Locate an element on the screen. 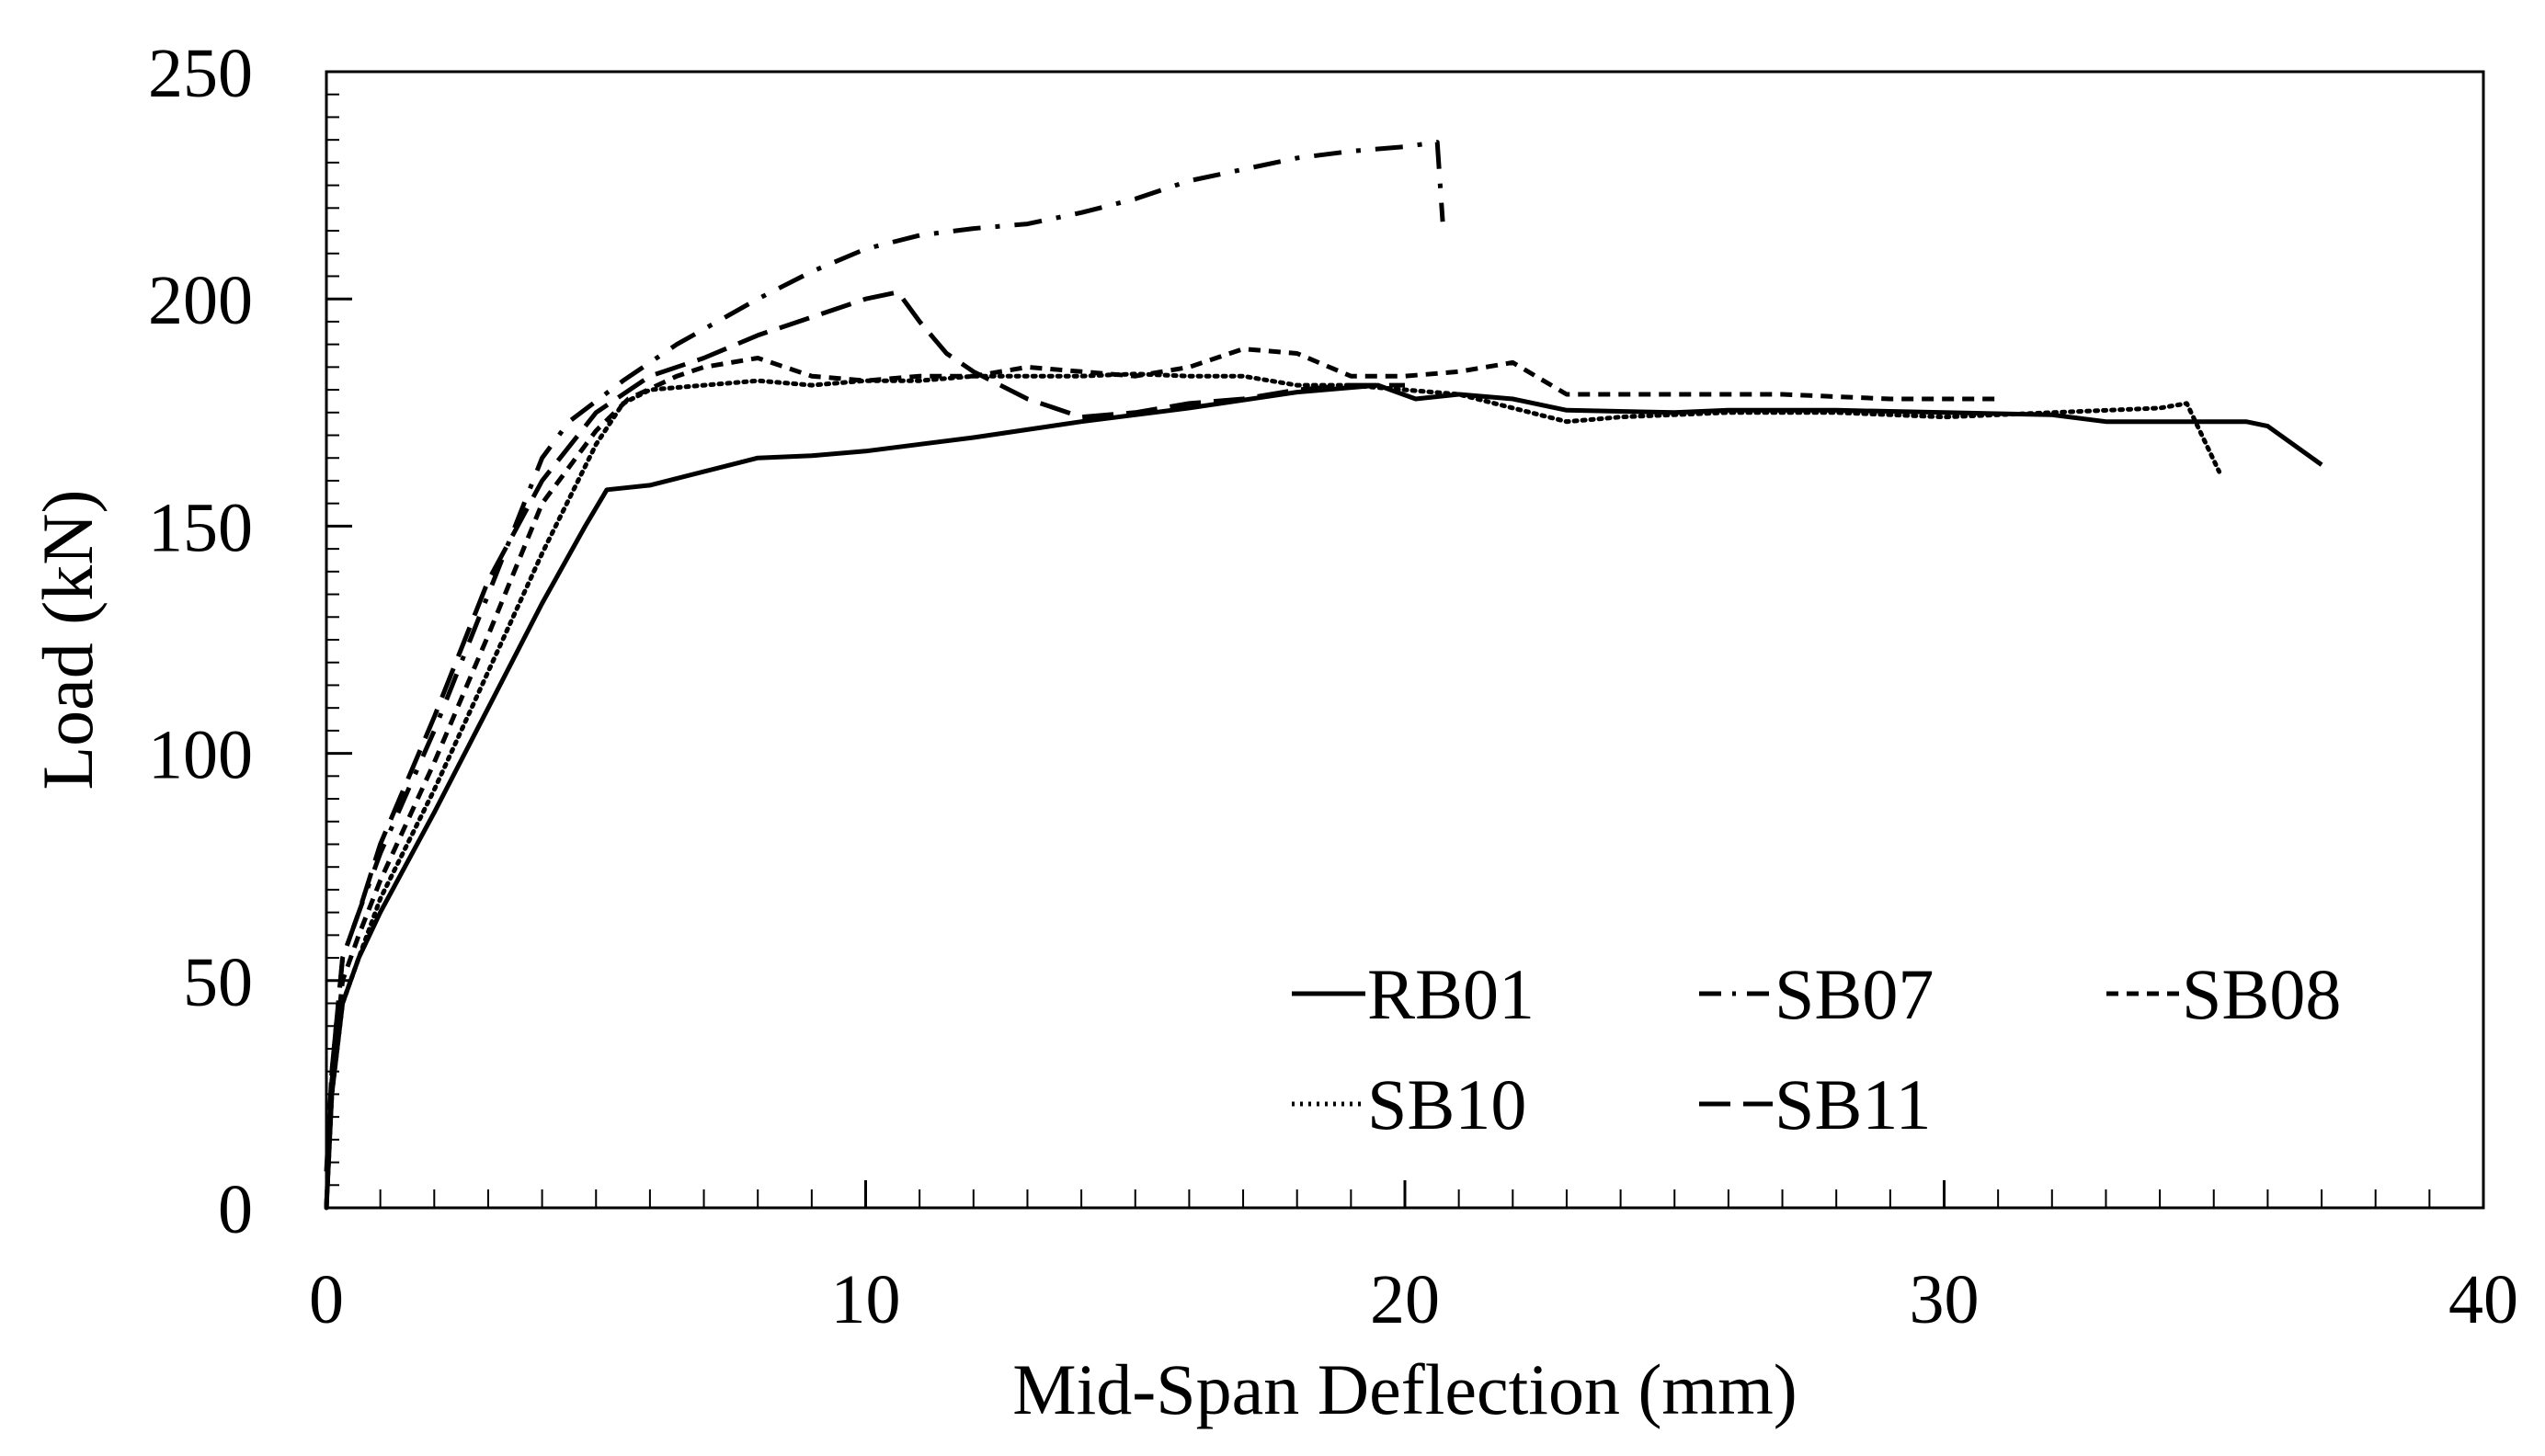 The width and height of the screenshot is (2545, 1456). y-tick-label: 0 is located at coordinates (235, 1209).